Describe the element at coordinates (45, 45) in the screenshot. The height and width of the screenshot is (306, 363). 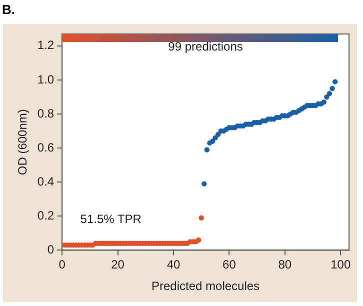
I see `y-tick-label: 1.2` at that location.